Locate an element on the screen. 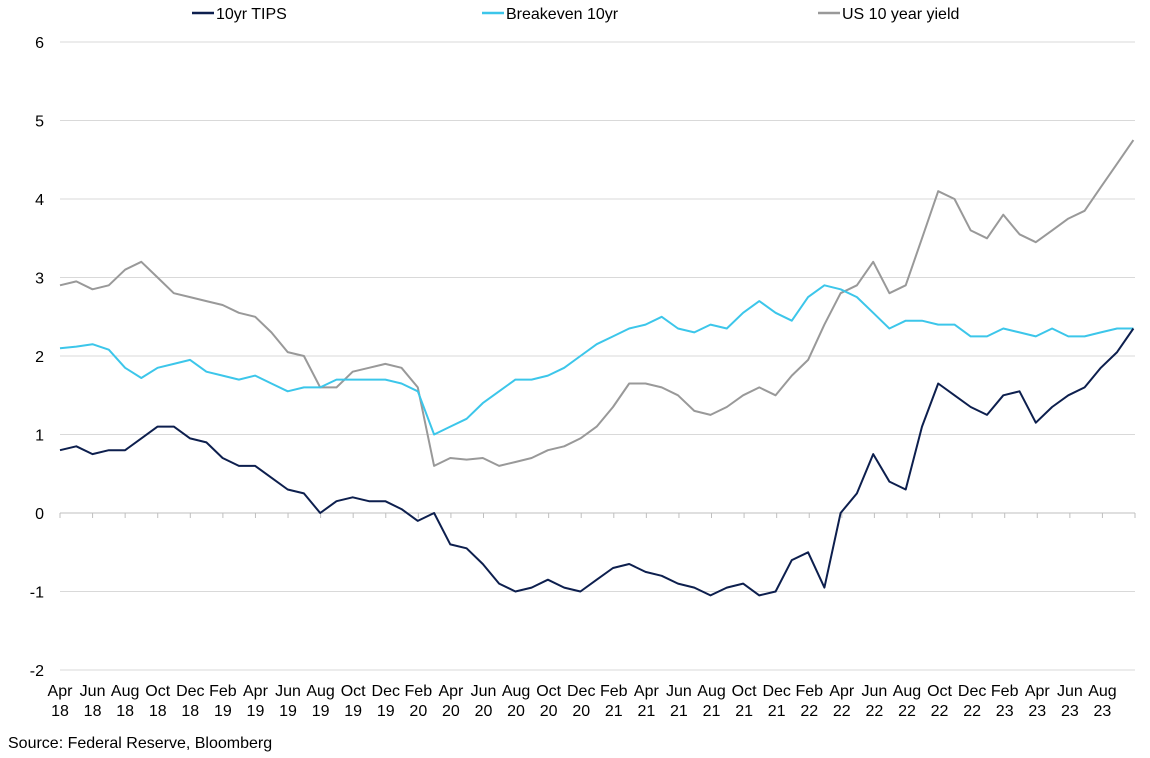 This screenshot has height=758, width=1150. legend-label: US 10 year yield is located at coordinates (900, 14).